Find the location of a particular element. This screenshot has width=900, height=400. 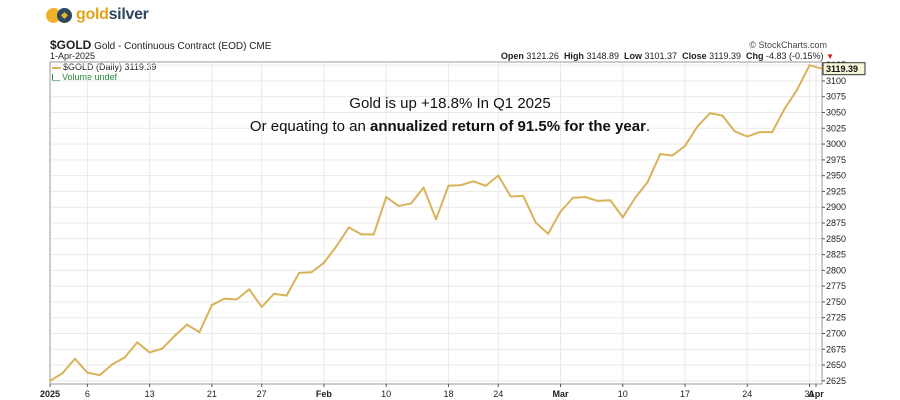

x-tick-label: 21 is located at coordinates (212, 394).